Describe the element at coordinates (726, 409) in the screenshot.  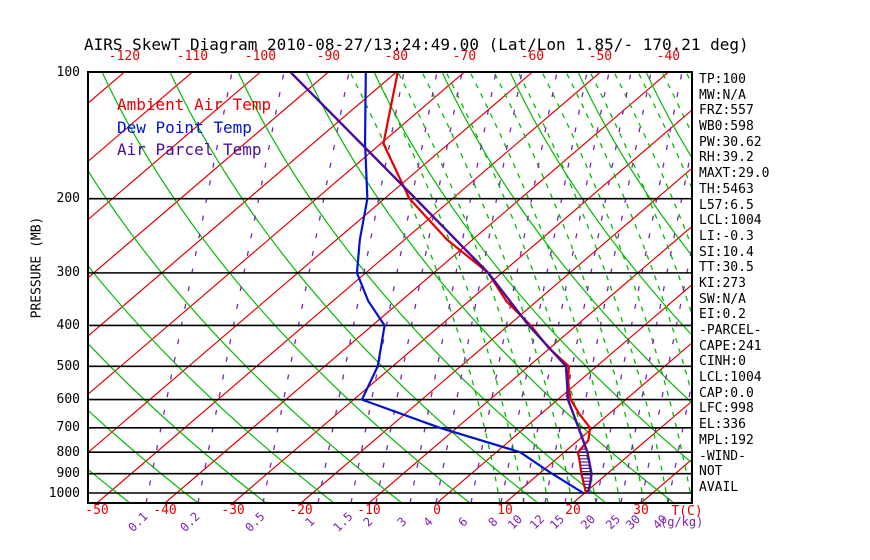
I see `stats-line: LFC:998` at that location.